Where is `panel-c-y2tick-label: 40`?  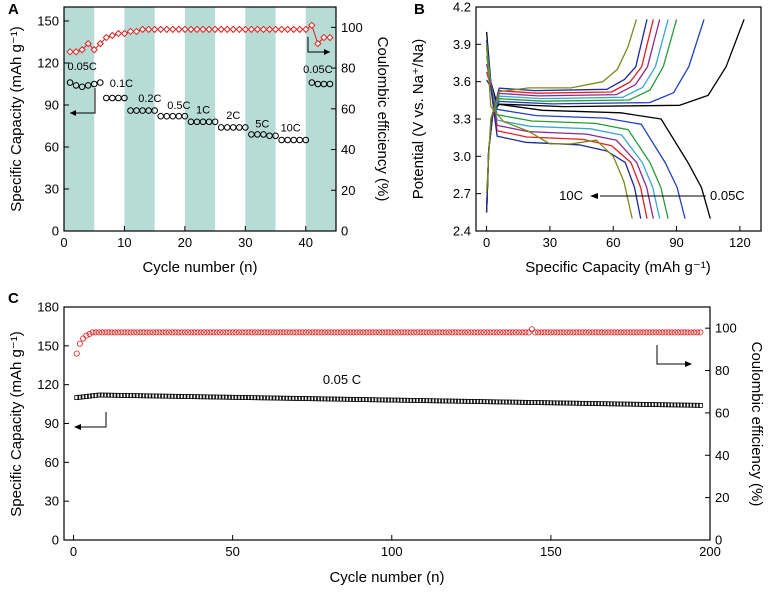 panel-c-y2tick-label: 40 is located at coordinates (722, 455).